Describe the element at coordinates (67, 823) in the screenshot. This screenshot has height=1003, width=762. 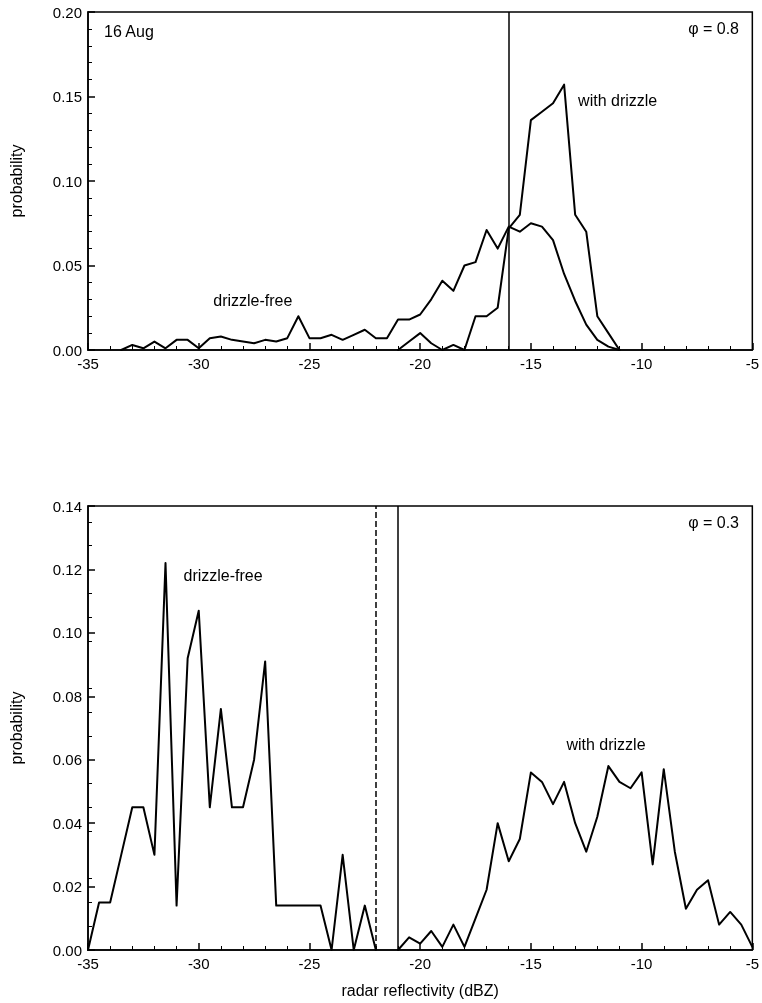
I see `y-tick-label: 0.04` at that location.